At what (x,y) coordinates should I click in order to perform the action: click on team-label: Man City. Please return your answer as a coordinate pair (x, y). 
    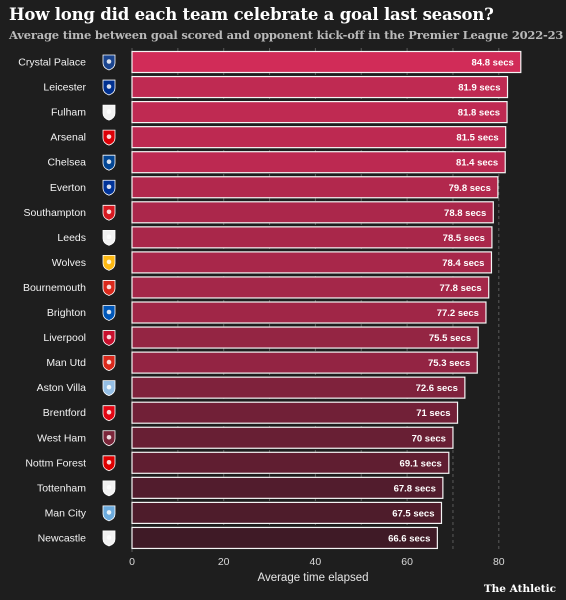
    Looking at the image, I should click on (66, 513).